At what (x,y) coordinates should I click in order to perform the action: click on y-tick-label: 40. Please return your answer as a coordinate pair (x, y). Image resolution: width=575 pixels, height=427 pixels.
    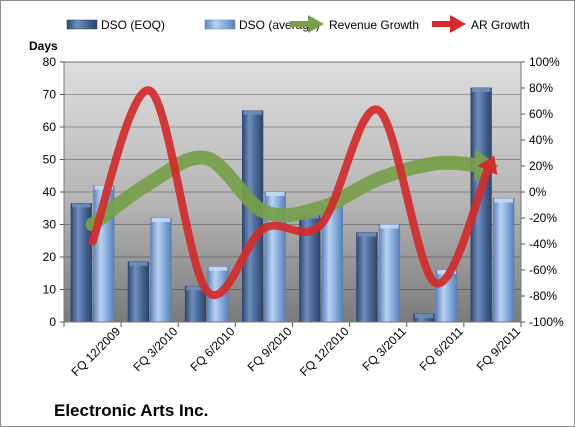
    Looking at the image, I should click on (50, 192).